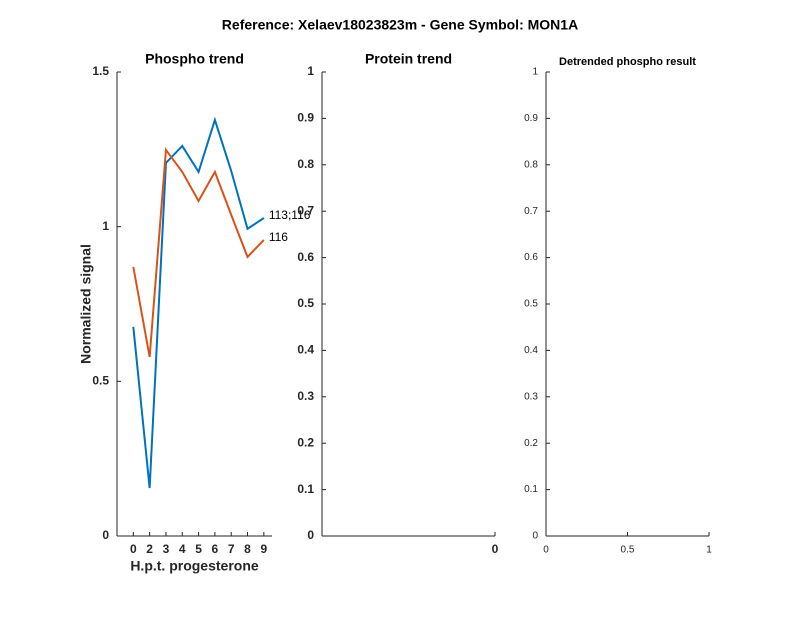  Describe the element at coordinates (628, 550) in the screenshot. I see `x-tick-label: 0.5` at that location.